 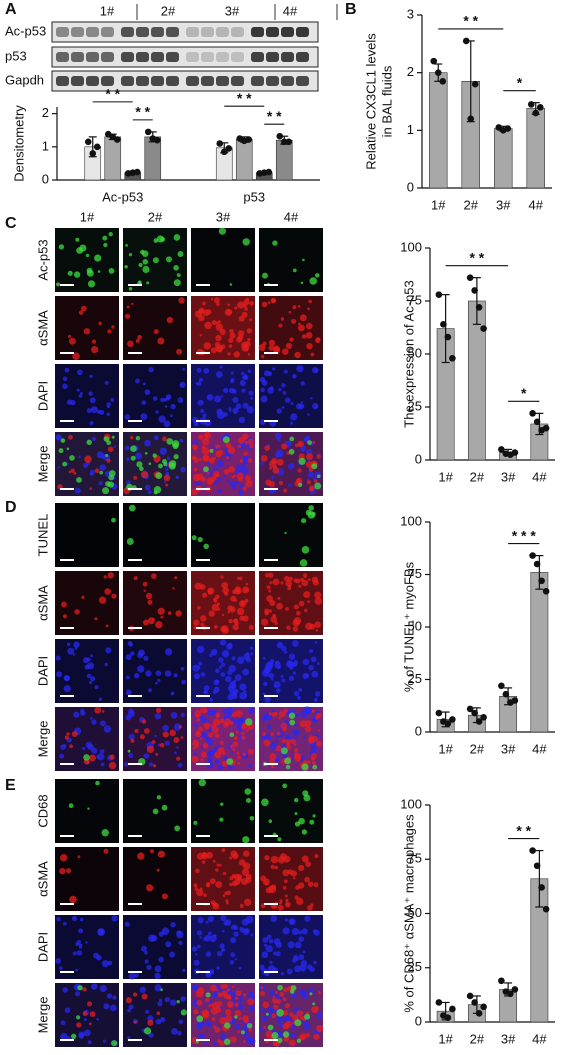 What do you see at coordinates (16, 55) in the screenshot?
I see `blot-row-label: p53` at bounding box center [16, 55].